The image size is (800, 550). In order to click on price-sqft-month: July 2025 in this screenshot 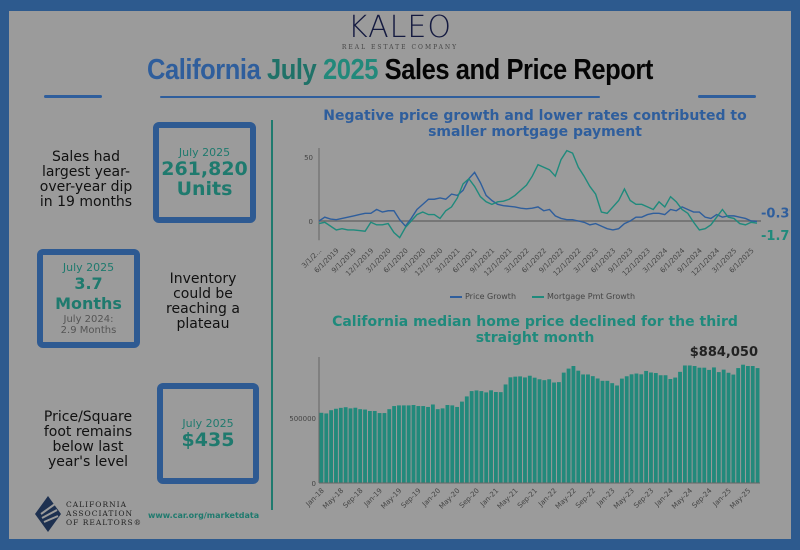, I will do `click(208, 423)`.